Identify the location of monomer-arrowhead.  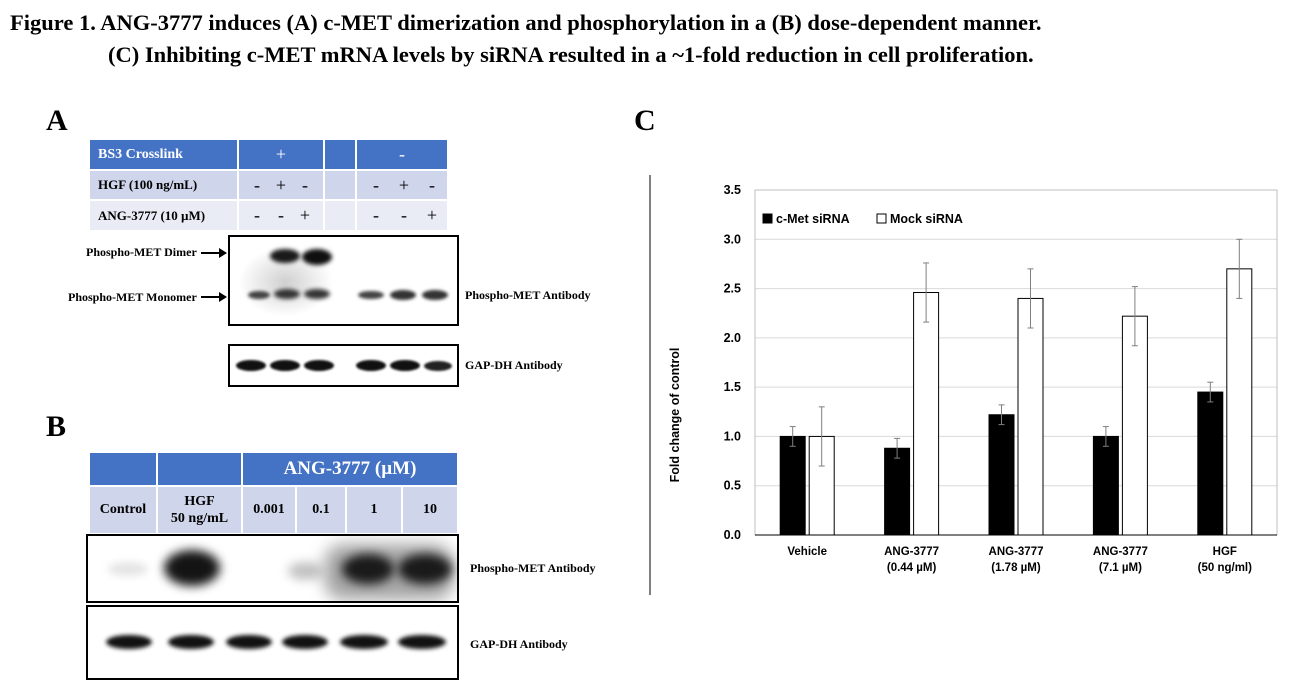
(223, 297).